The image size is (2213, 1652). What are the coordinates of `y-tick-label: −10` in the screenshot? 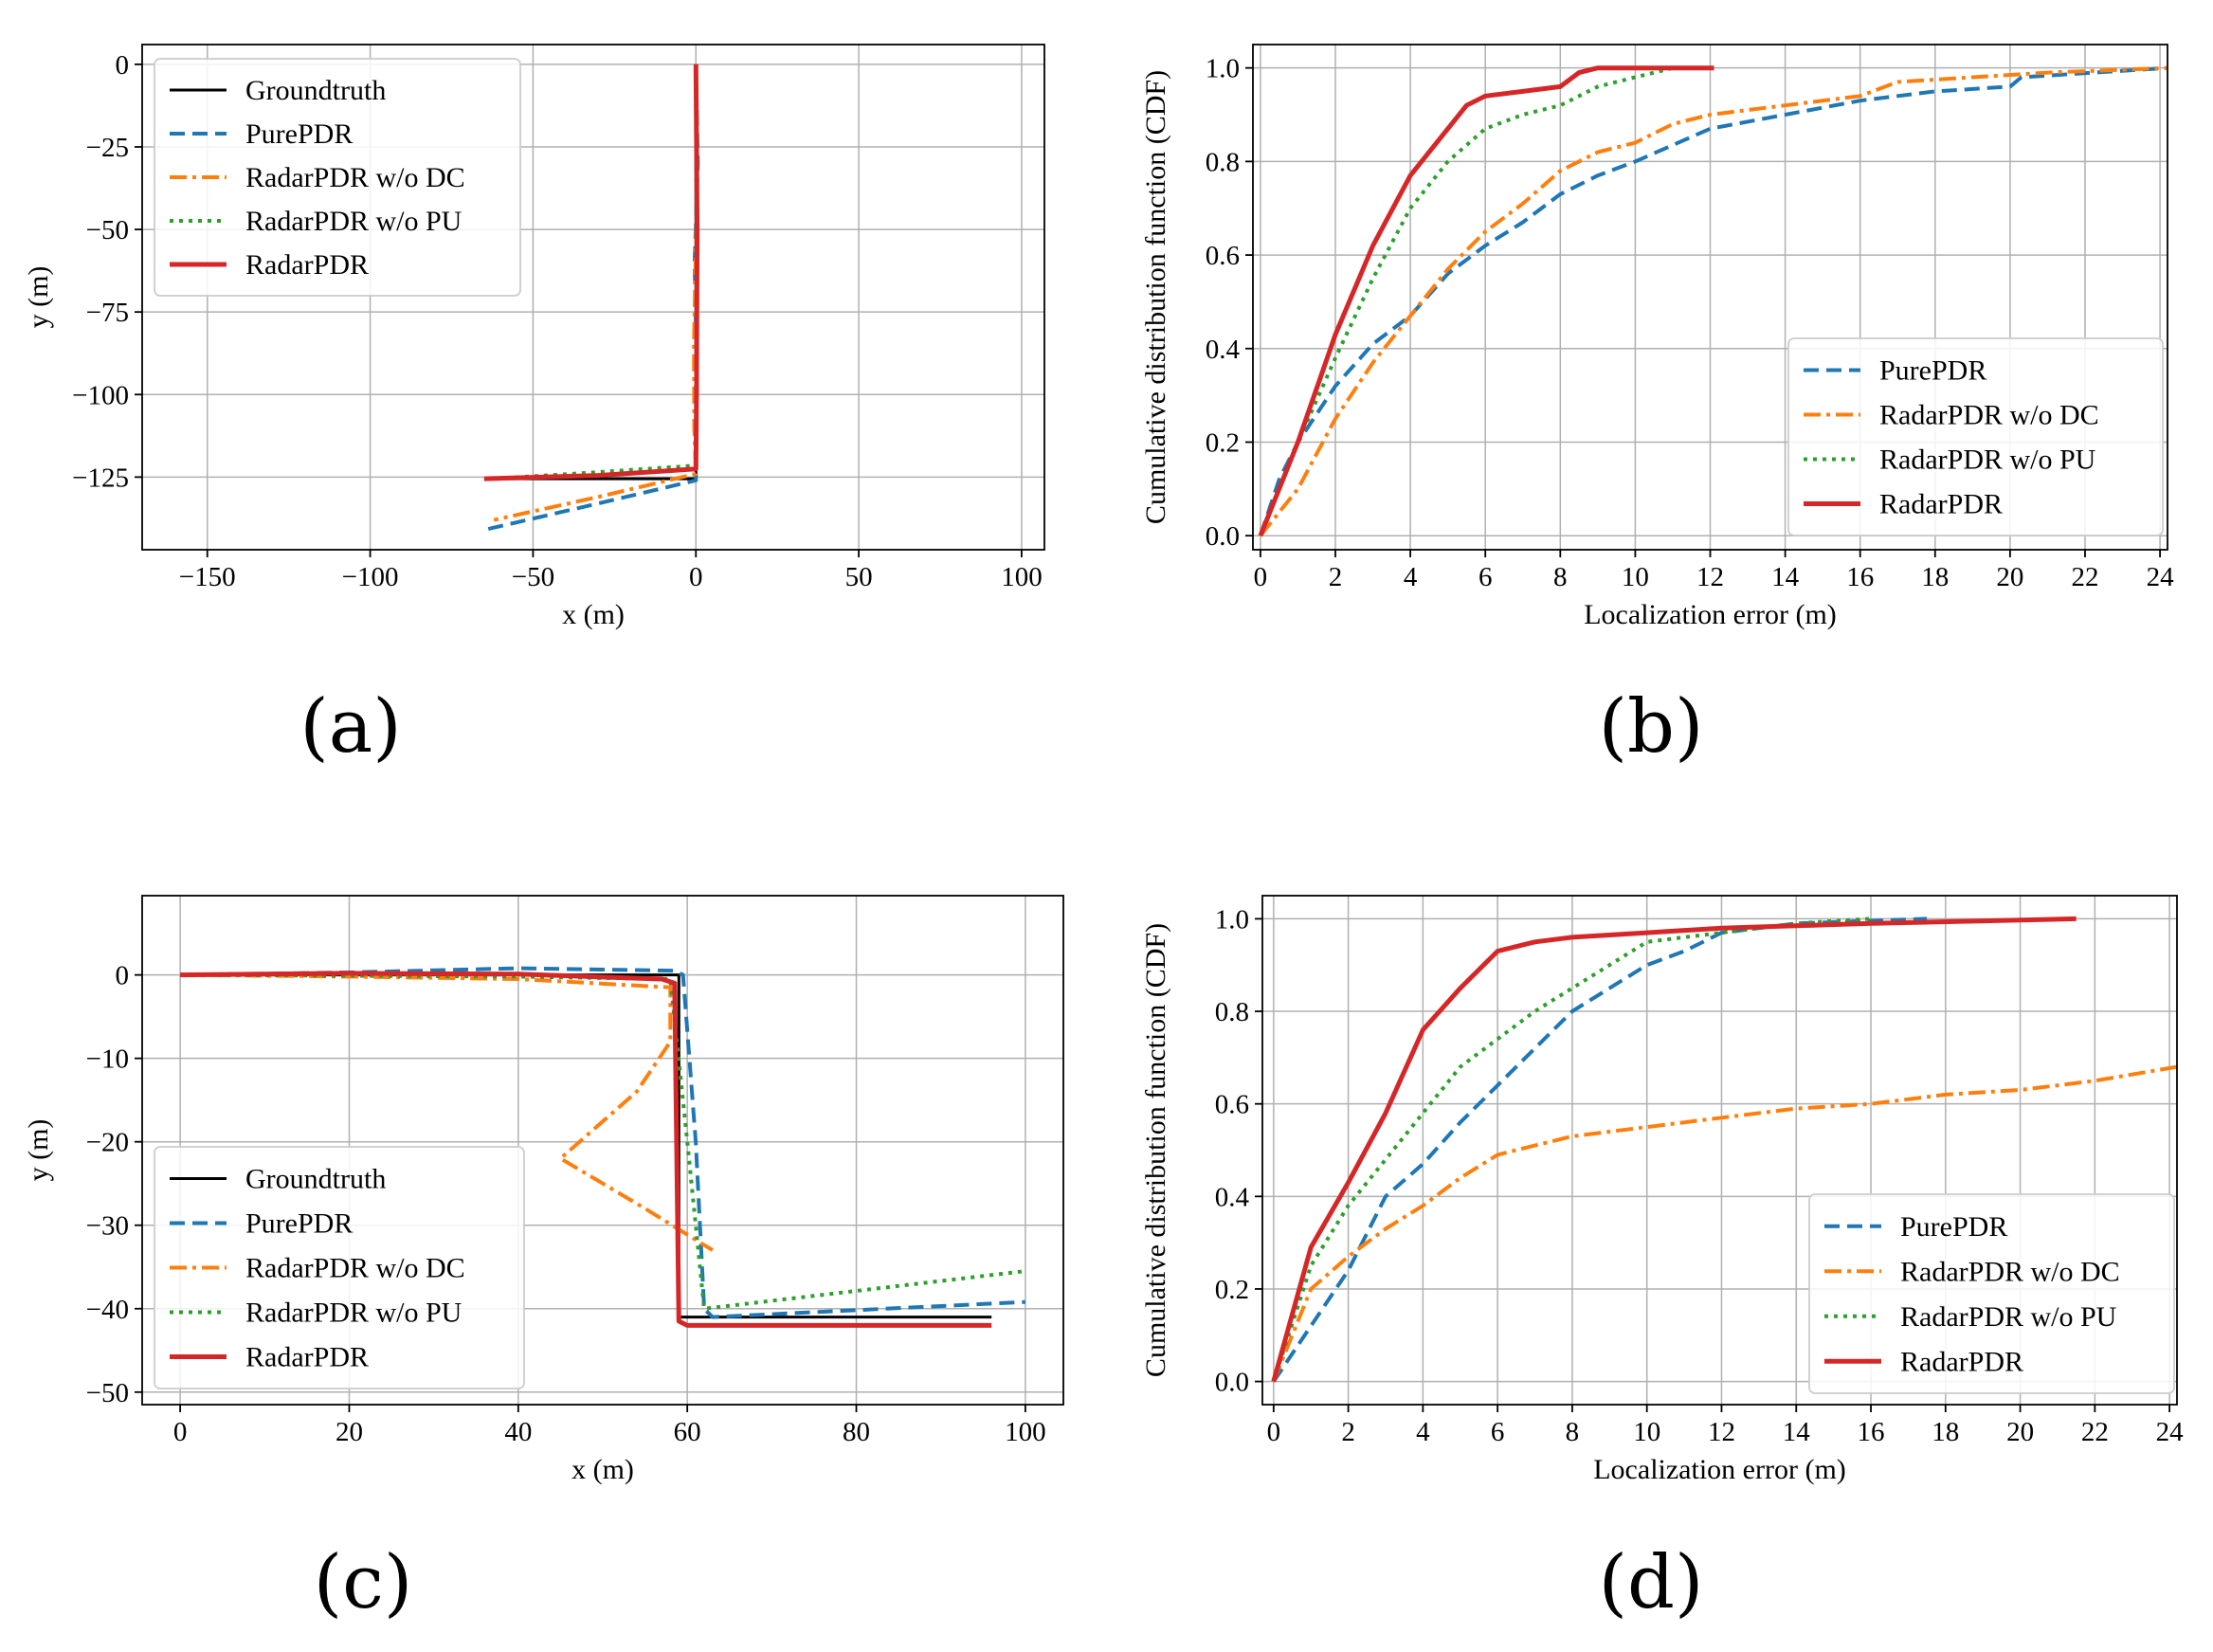 It's located at (107, 1059).